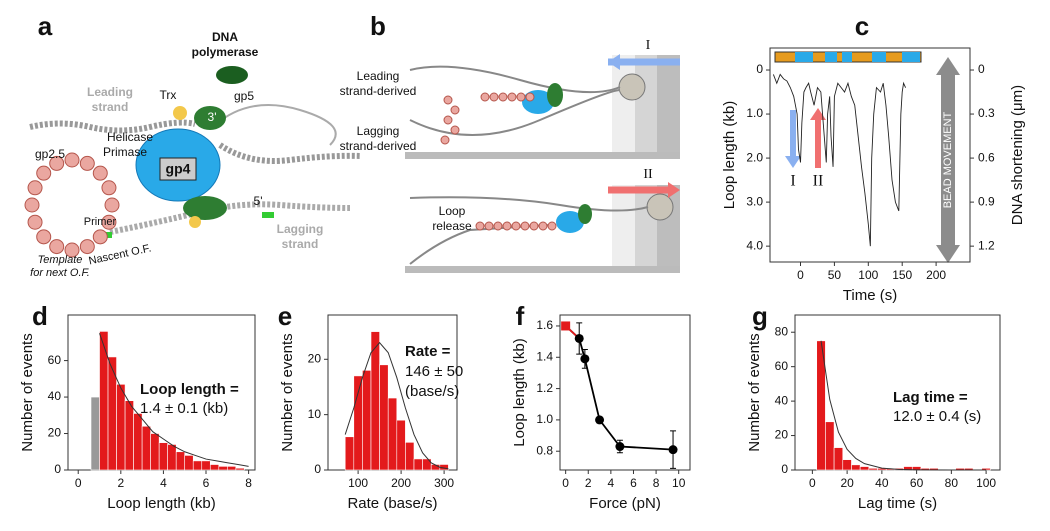 The width and height of the screenshot is (1050, 531). I want to click on panel-label: e, so click(285, 316).